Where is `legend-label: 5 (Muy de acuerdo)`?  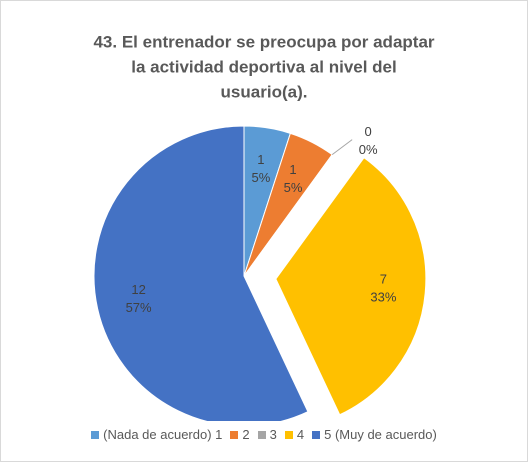
legend-label: 5 (Muy de acuerdo) is located at coordinates (380, 434).